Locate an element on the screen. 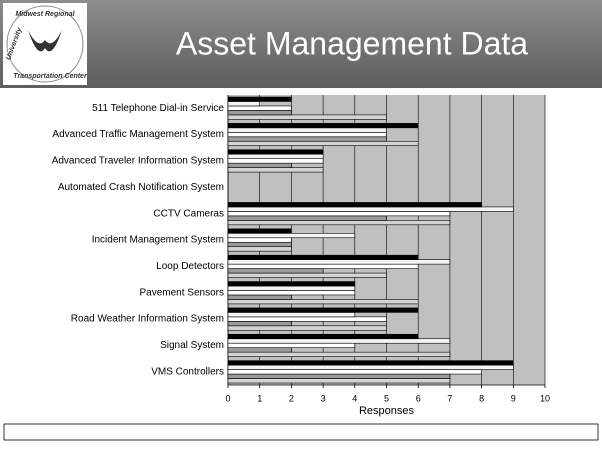  y-tick-label: Road Weather Information System is located at coordinates (147, 319).